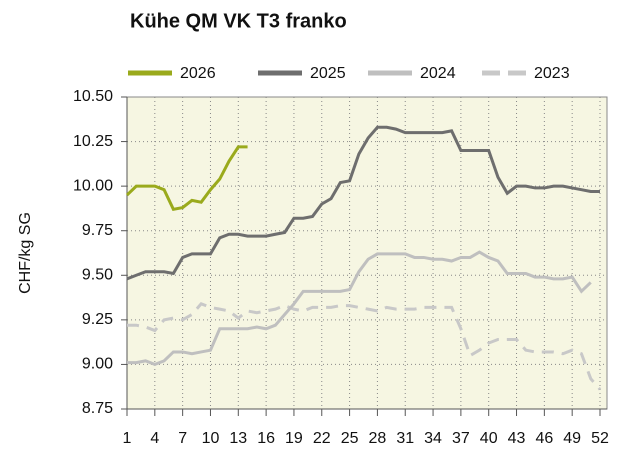 Image resolution: width=628 pixels, height=453 pixels. Describe the element at coordinates (378, 438) in the screenshot. I see `x-tick-label: 28` at that location.